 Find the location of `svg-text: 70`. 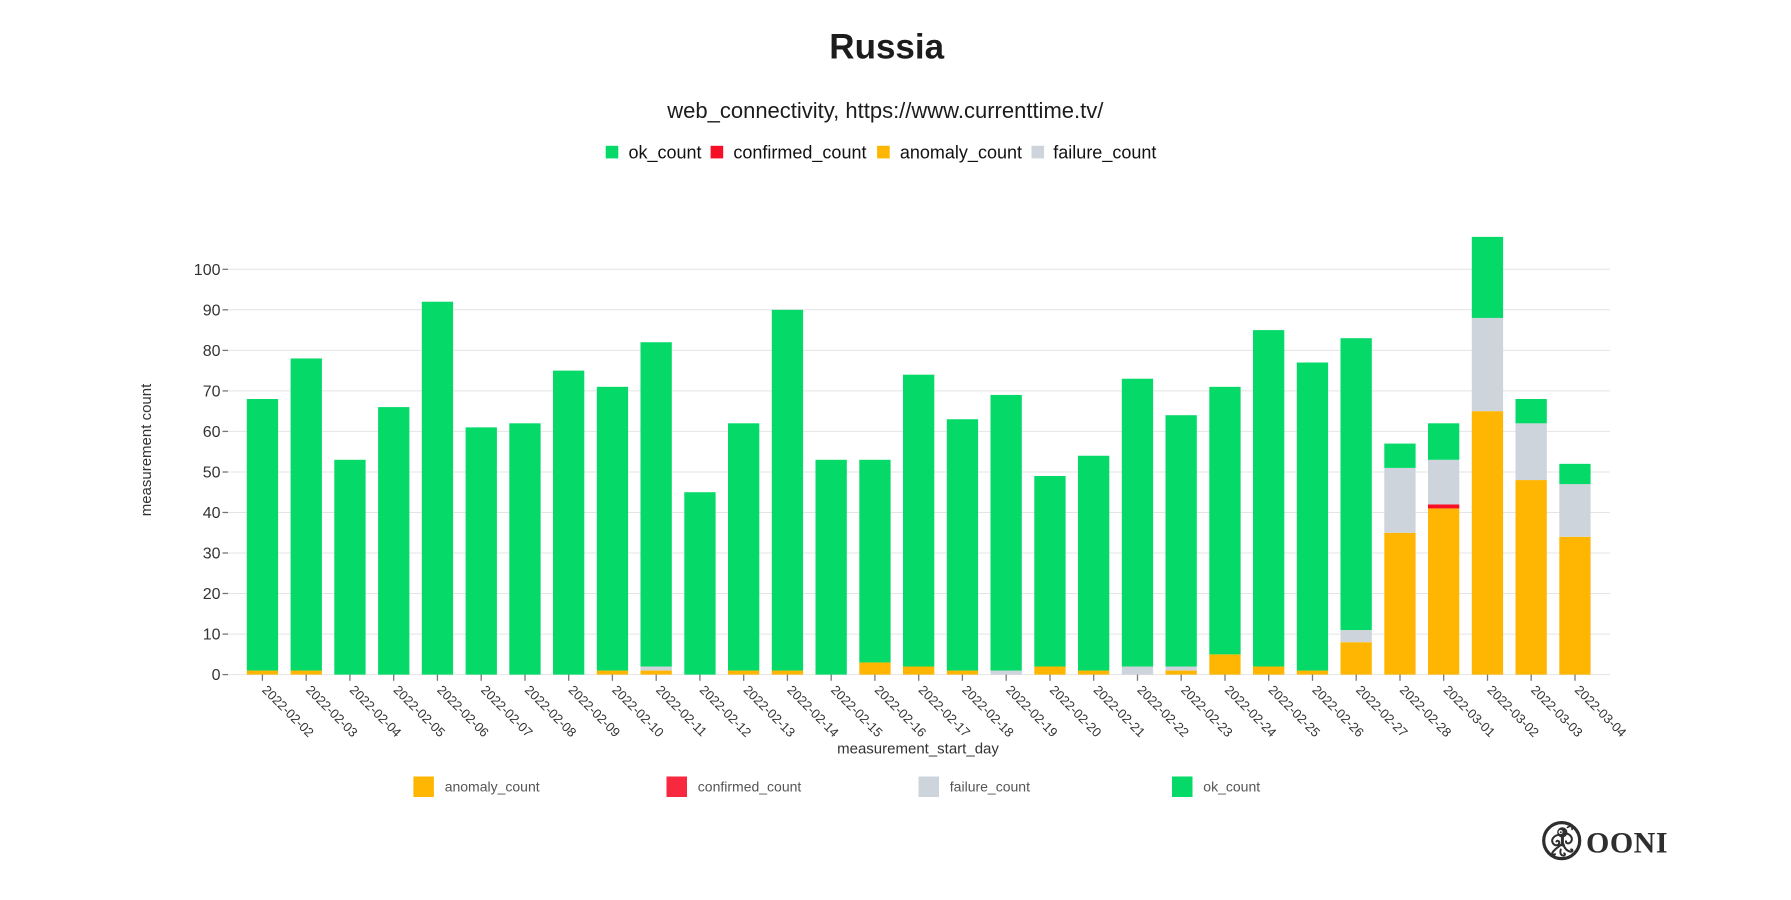

svg-text: 70 is located at coordinates (212, 392).